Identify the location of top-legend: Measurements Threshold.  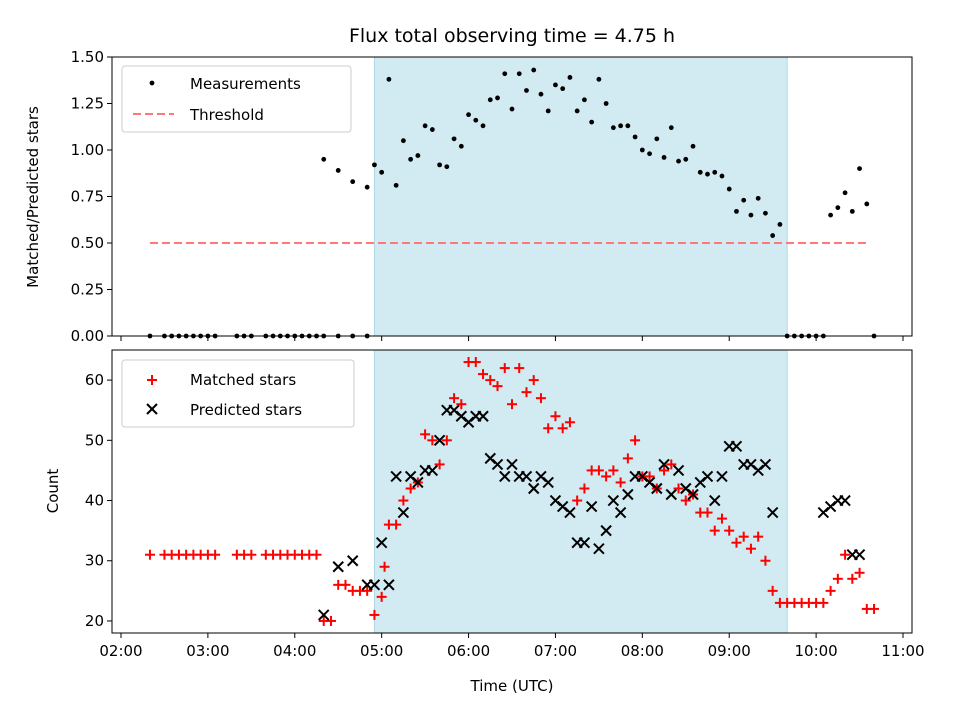
(236, 99).